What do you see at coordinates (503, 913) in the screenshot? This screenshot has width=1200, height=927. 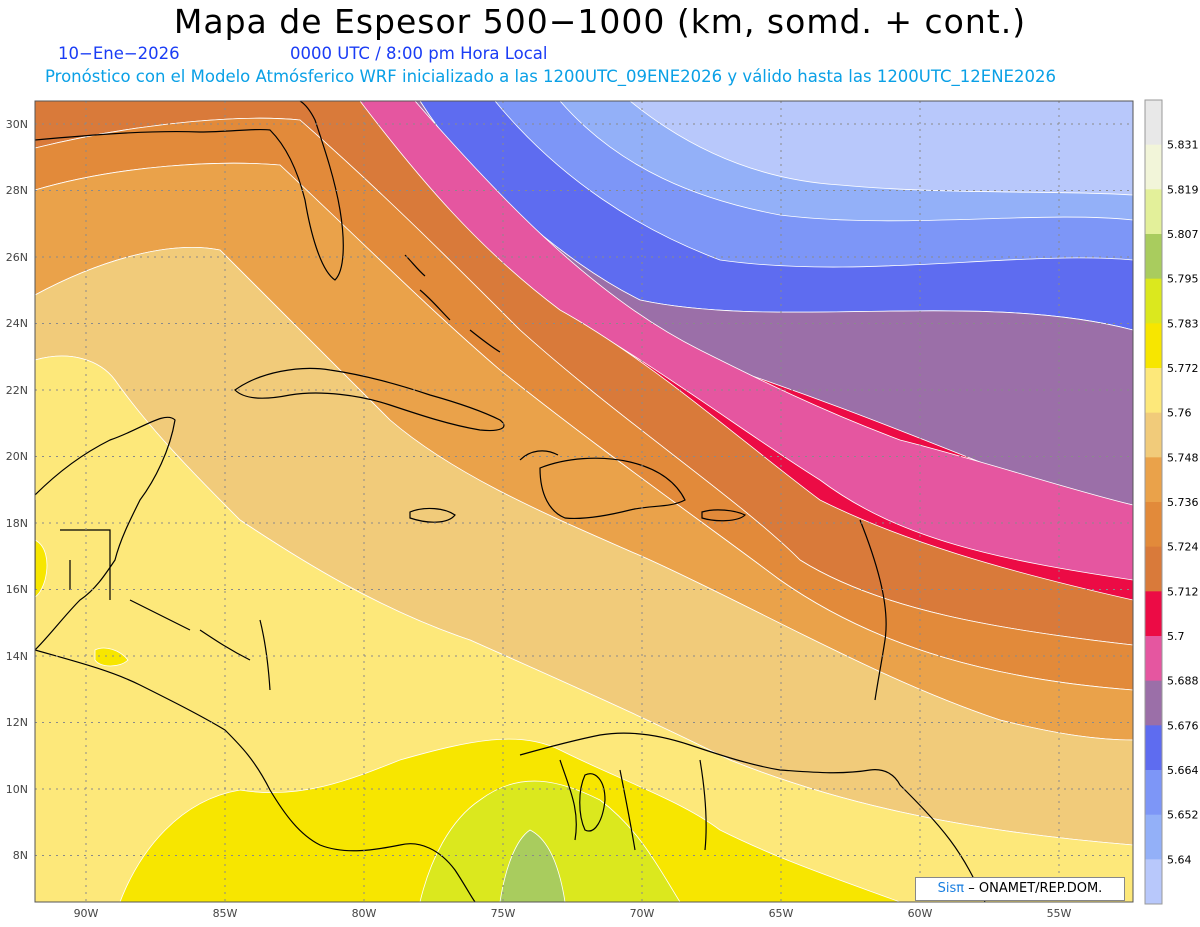 I see `lon-label-75W: 75W` at bounding box center [503, 913].